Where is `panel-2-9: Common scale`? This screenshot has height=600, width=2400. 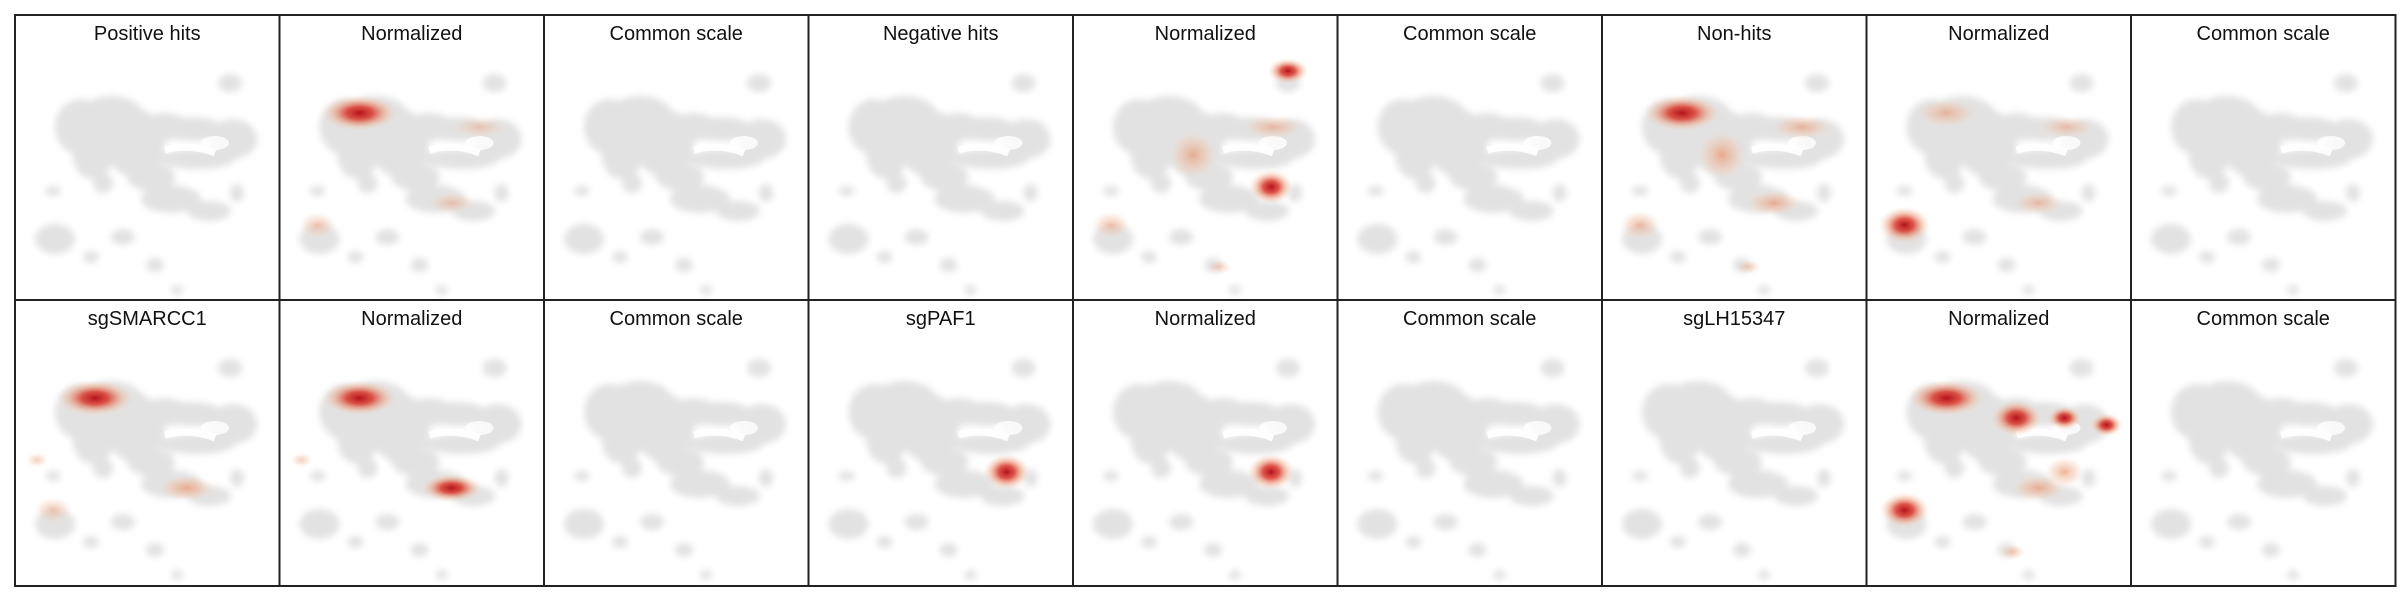 panel-2-9: Common scale is located at coordinates (2263, 443).